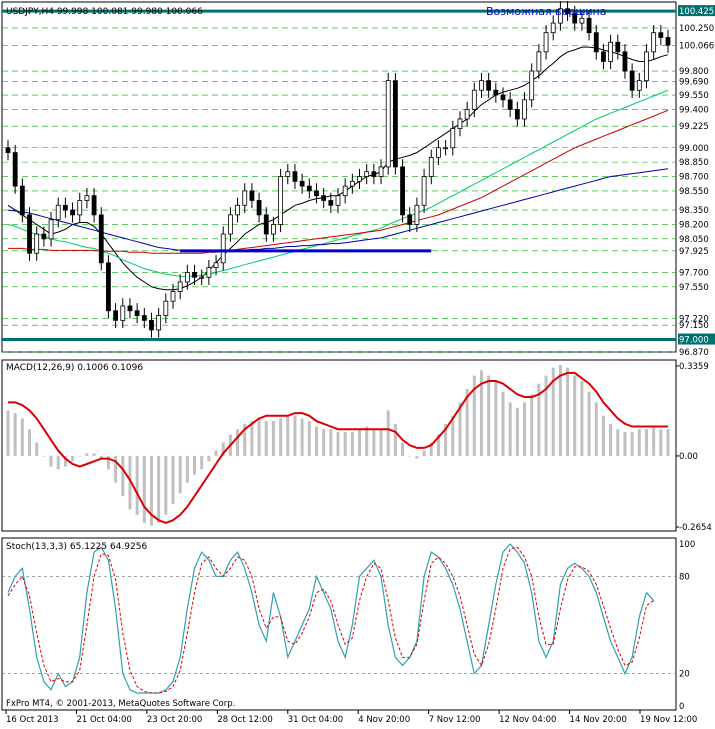  Describe the element at coordinates (694, 110) in the screenshot. I see `price-tick-label: 99.400` at that location.